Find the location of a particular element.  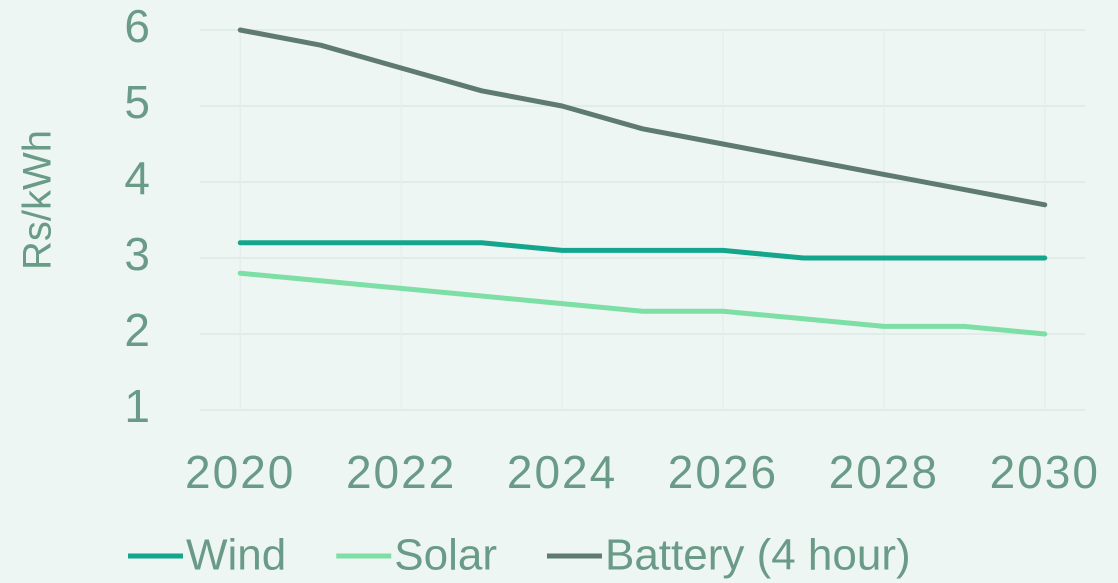

legend-label: Solar is located at coordinates (445, 555).